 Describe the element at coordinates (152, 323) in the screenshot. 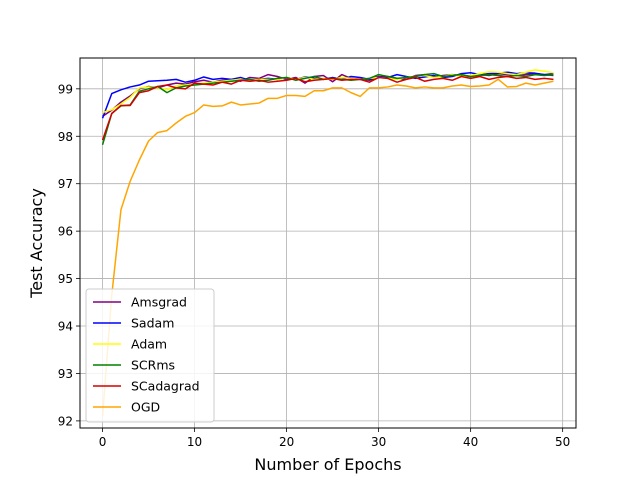

I see `legend-label-sadam: Sadam` at that location.